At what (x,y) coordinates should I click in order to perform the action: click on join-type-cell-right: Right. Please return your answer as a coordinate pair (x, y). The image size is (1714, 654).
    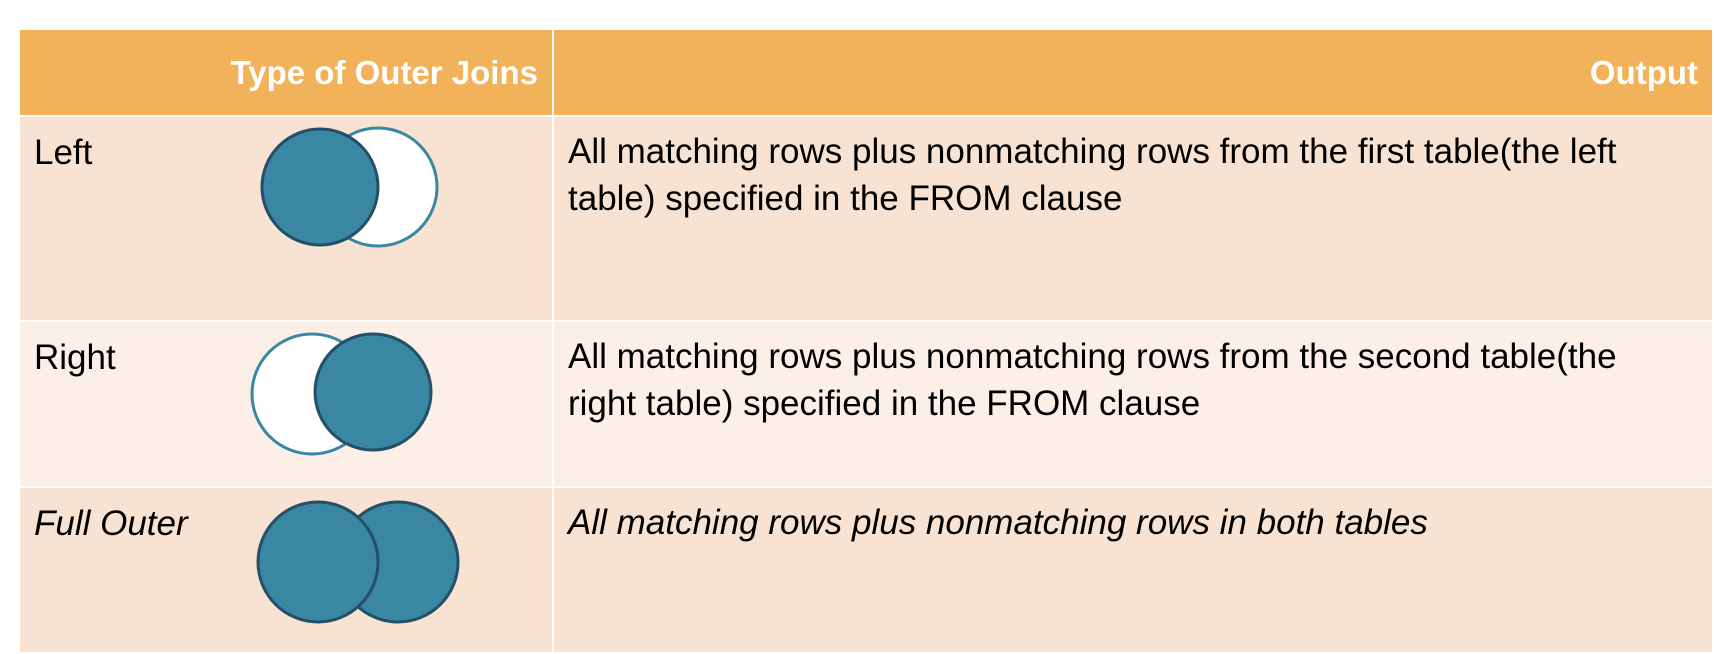
    Looking at the image, I should click on (286, 403).